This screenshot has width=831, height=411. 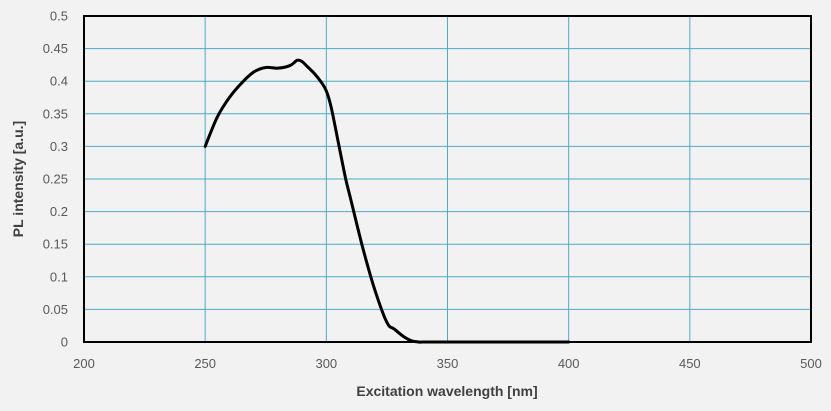 What do you see at coordinates (64, 342) in the screenshot?
I see `y-tick-label: 0` at bounding box center [64, 342].